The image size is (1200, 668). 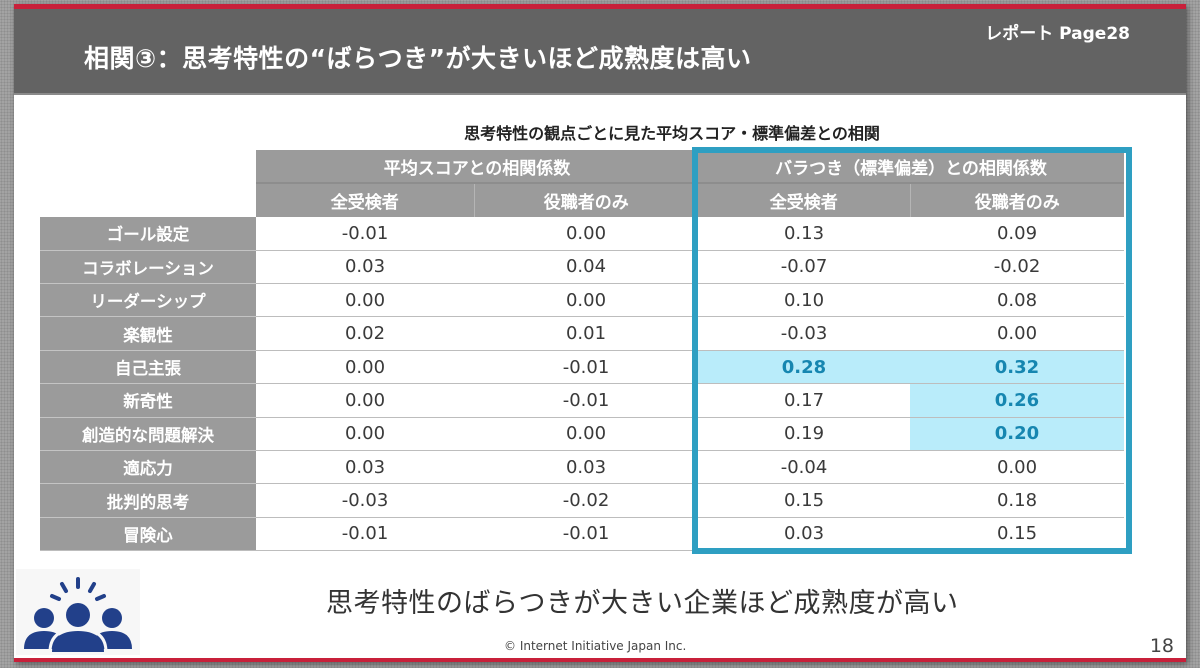 I want to click on row-label: 楽観性, so click(x=148, y=333).